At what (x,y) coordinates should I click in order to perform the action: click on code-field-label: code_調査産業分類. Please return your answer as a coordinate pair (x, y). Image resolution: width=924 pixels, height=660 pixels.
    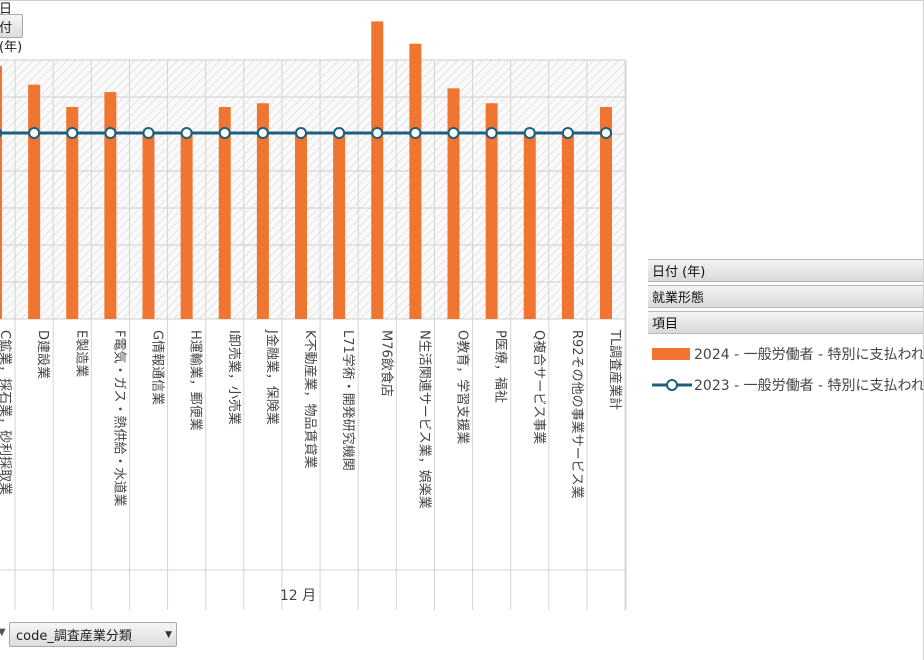
    Looking at the image, I should click on (74, 636).